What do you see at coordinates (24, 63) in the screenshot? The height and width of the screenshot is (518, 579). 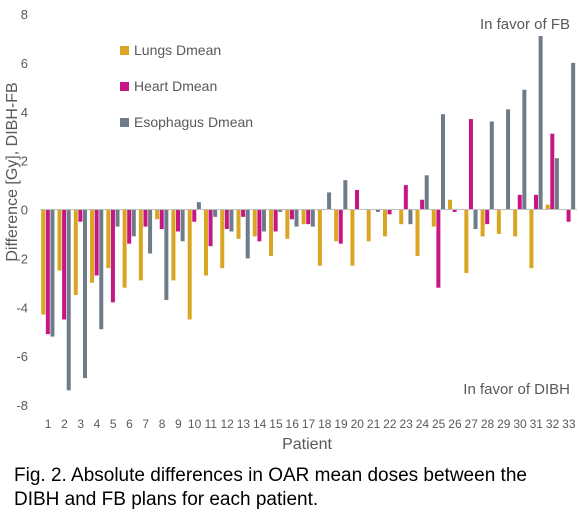 I see `y-tick-label: 6` at bounding box center [24, 63].